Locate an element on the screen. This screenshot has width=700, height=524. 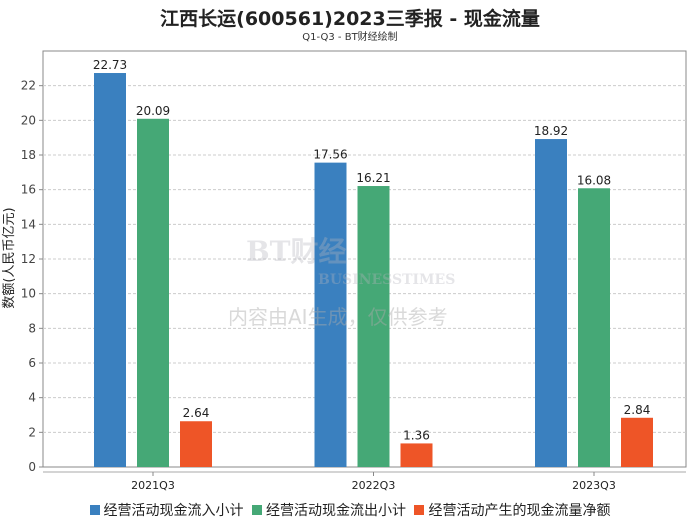
y-tick-label: 4 is located at coordinates (32, 398).